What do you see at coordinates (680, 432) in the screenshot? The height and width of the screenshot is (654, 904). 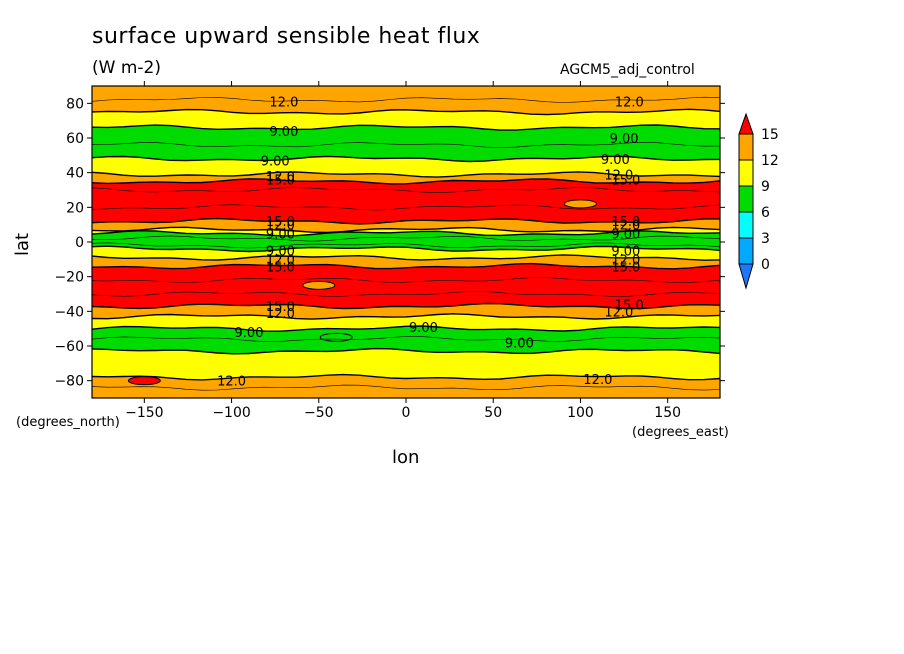 I see `x-axis-units: (degrees_east)` at bounding box center [680, 432].